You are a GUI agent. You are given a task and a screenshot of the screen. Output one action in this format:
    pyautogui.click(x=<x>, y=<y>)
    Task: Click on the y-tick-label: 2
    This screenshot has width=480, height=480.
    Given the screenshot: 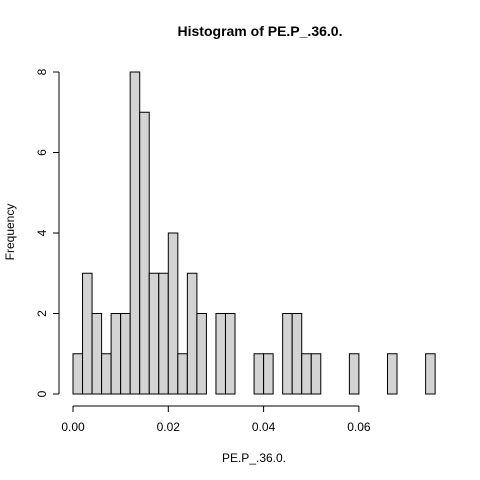 What is the action you would take?
    pyautogui.click(x=42, y=313)
    